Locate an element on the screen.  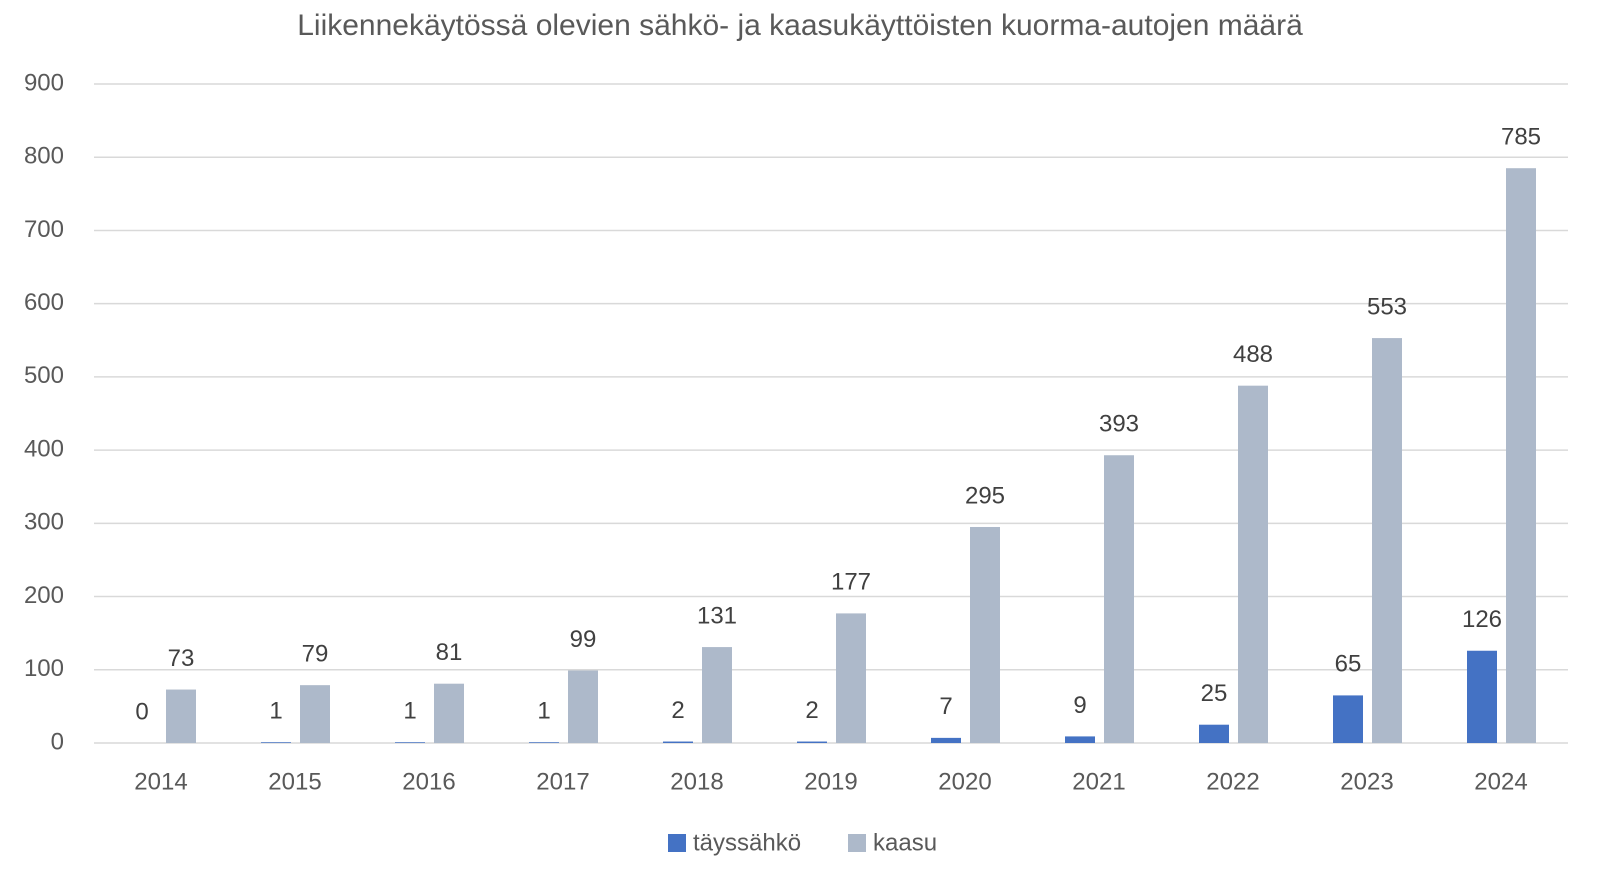
data-label: 25 is located at coordinates (1214, 693).